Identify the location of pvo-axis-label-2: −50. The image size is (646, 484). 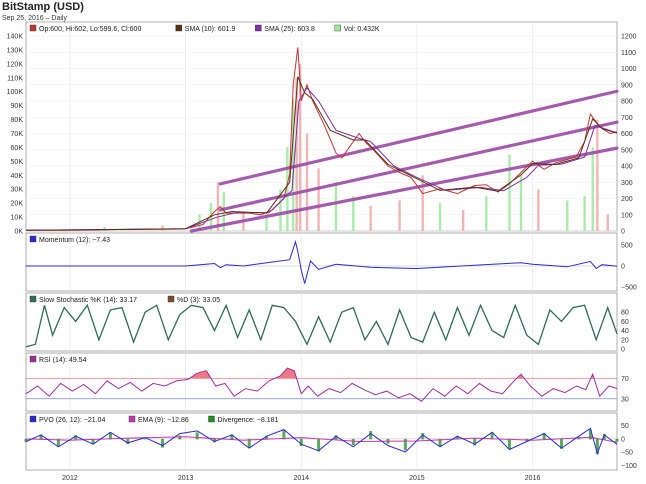
(627, 453).